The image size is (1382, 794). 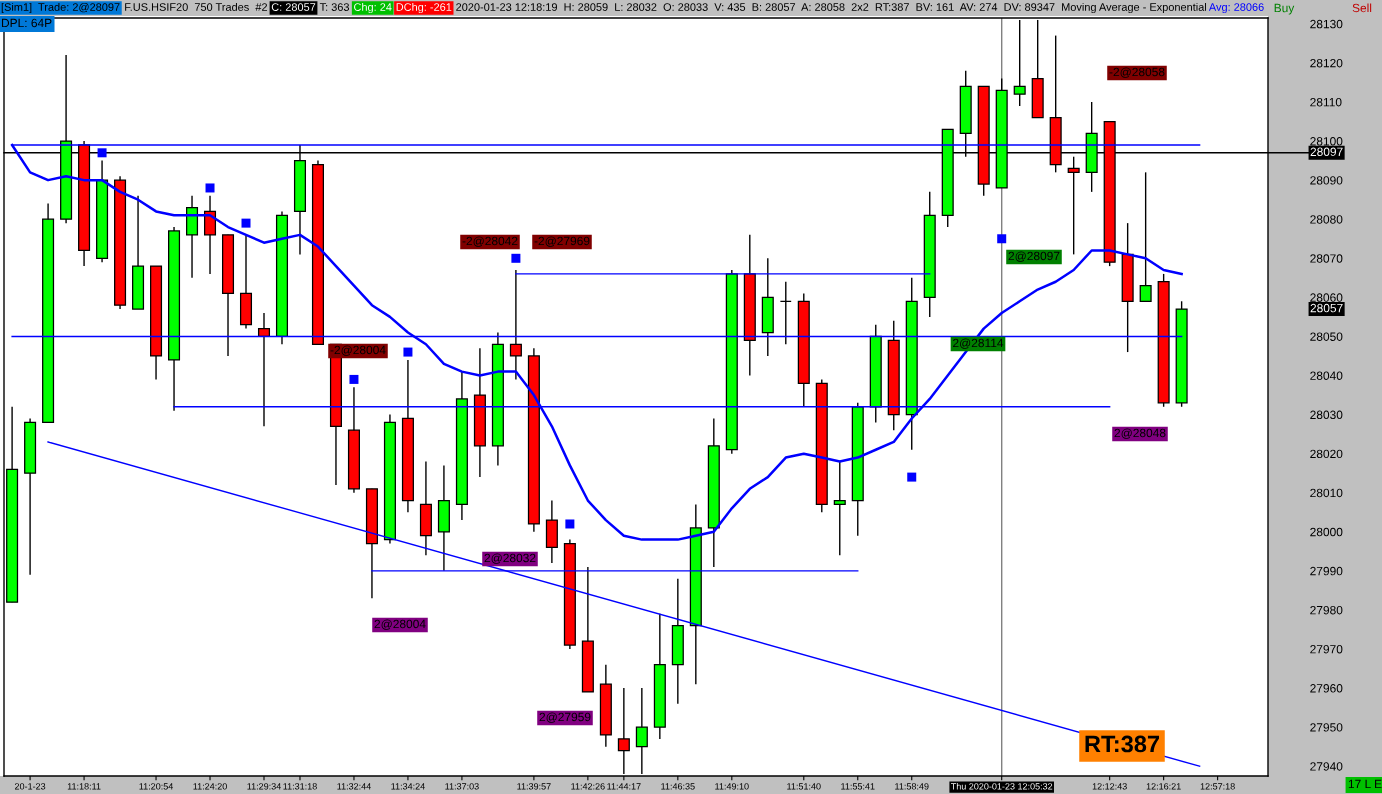 What do you see at coordinates (588, 786) in the screenshot?
I see `x-tick-label: 11:42:26` at bounding box center [588, 786].